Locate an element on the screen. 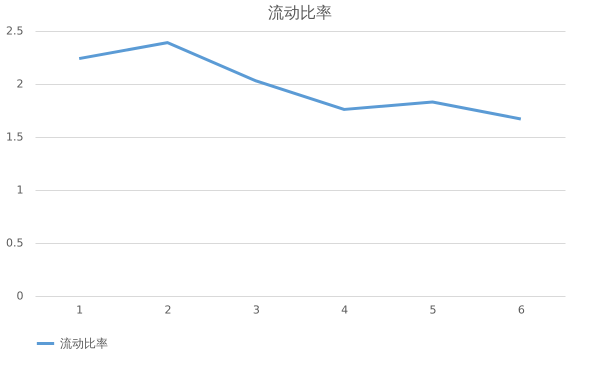  x-tick-label: 5 is located at coordinates (433, 310).